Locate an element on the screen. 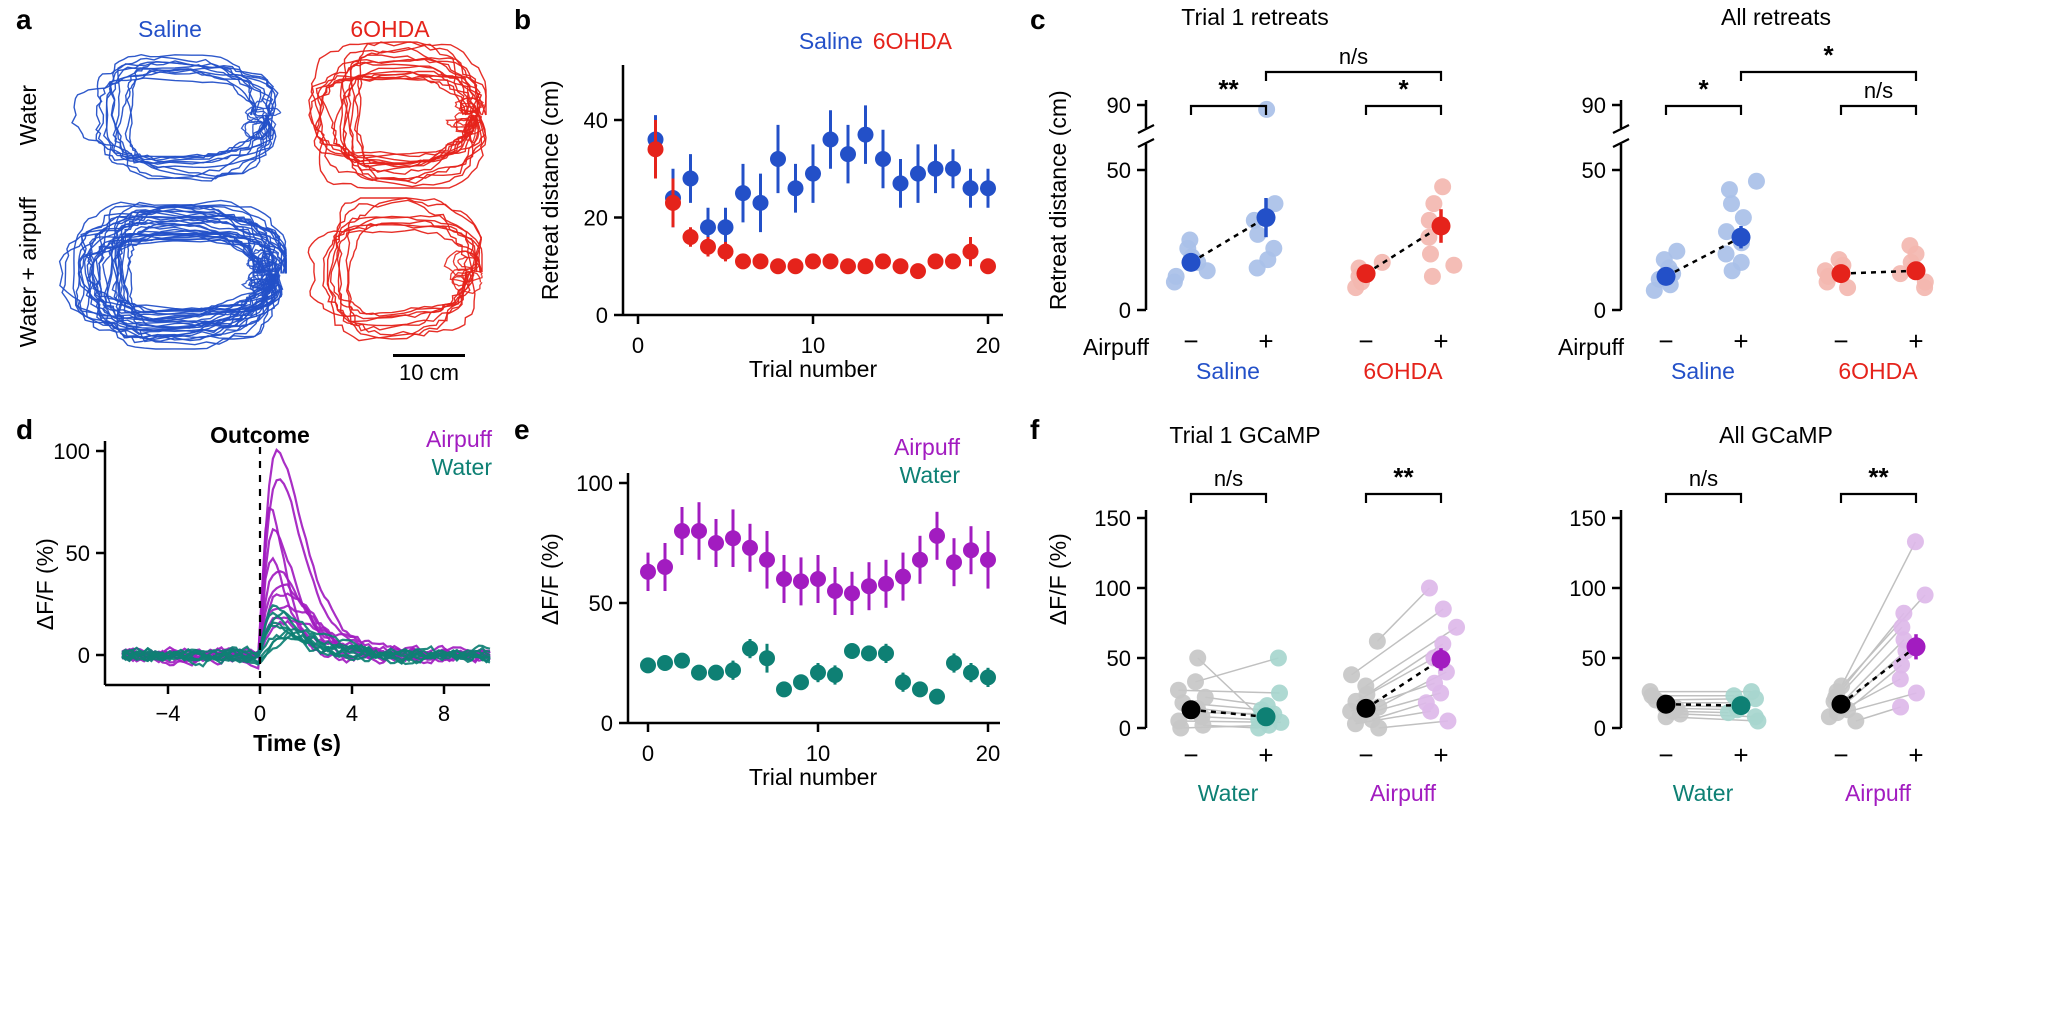 The image size is (2061, 1022). panel-c-group-label-saline-0: Saline is located at coordinates (1228, 371).